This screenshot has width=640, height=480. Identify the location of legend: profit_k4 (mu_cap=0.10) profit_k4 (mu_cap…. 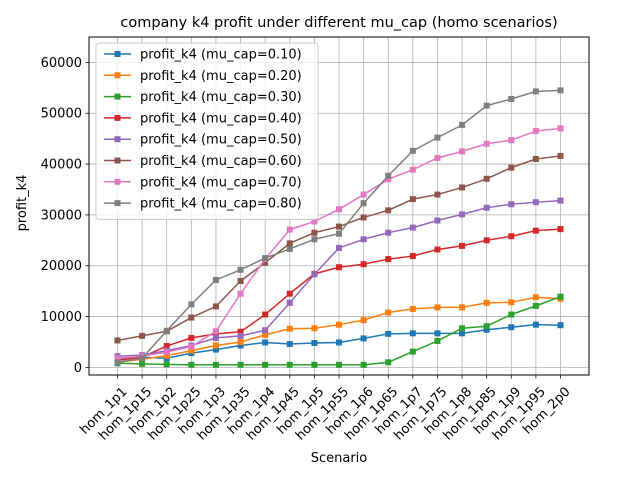
(207, 131).